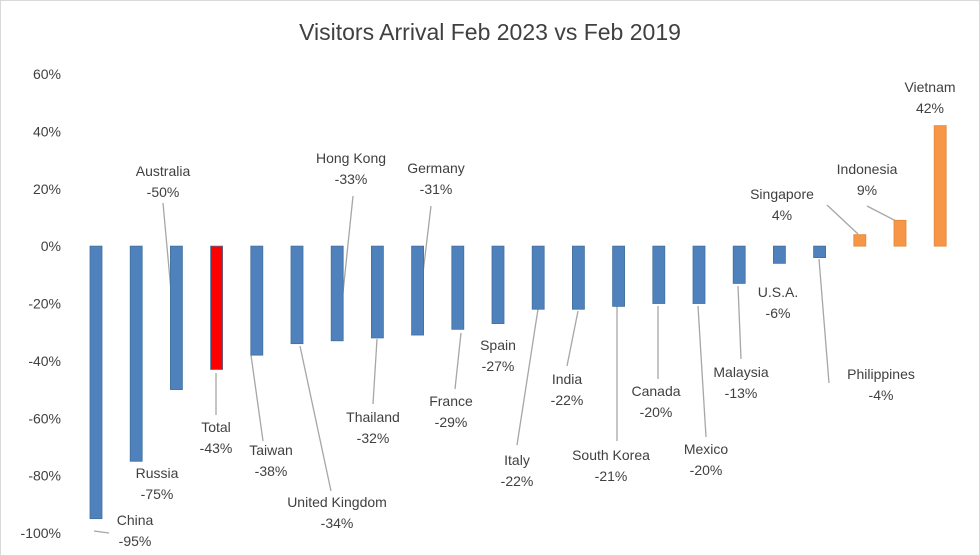 The height and width of the screenshot is (556, 980). I want to click on category-label: France, so click(451, 401).